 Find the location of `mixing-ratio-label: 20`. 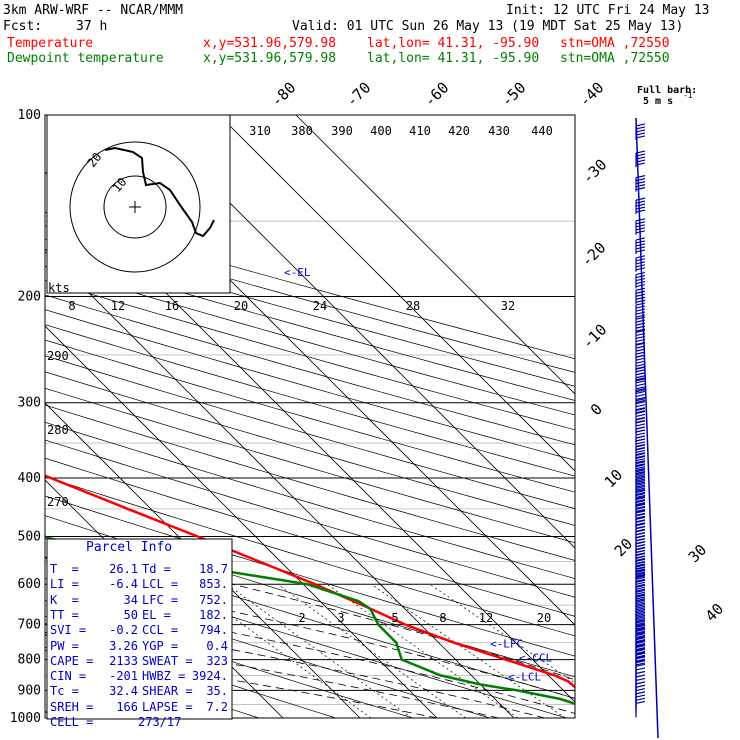

mixing-ratio-label: 20 is located at coordinates (544, 618).